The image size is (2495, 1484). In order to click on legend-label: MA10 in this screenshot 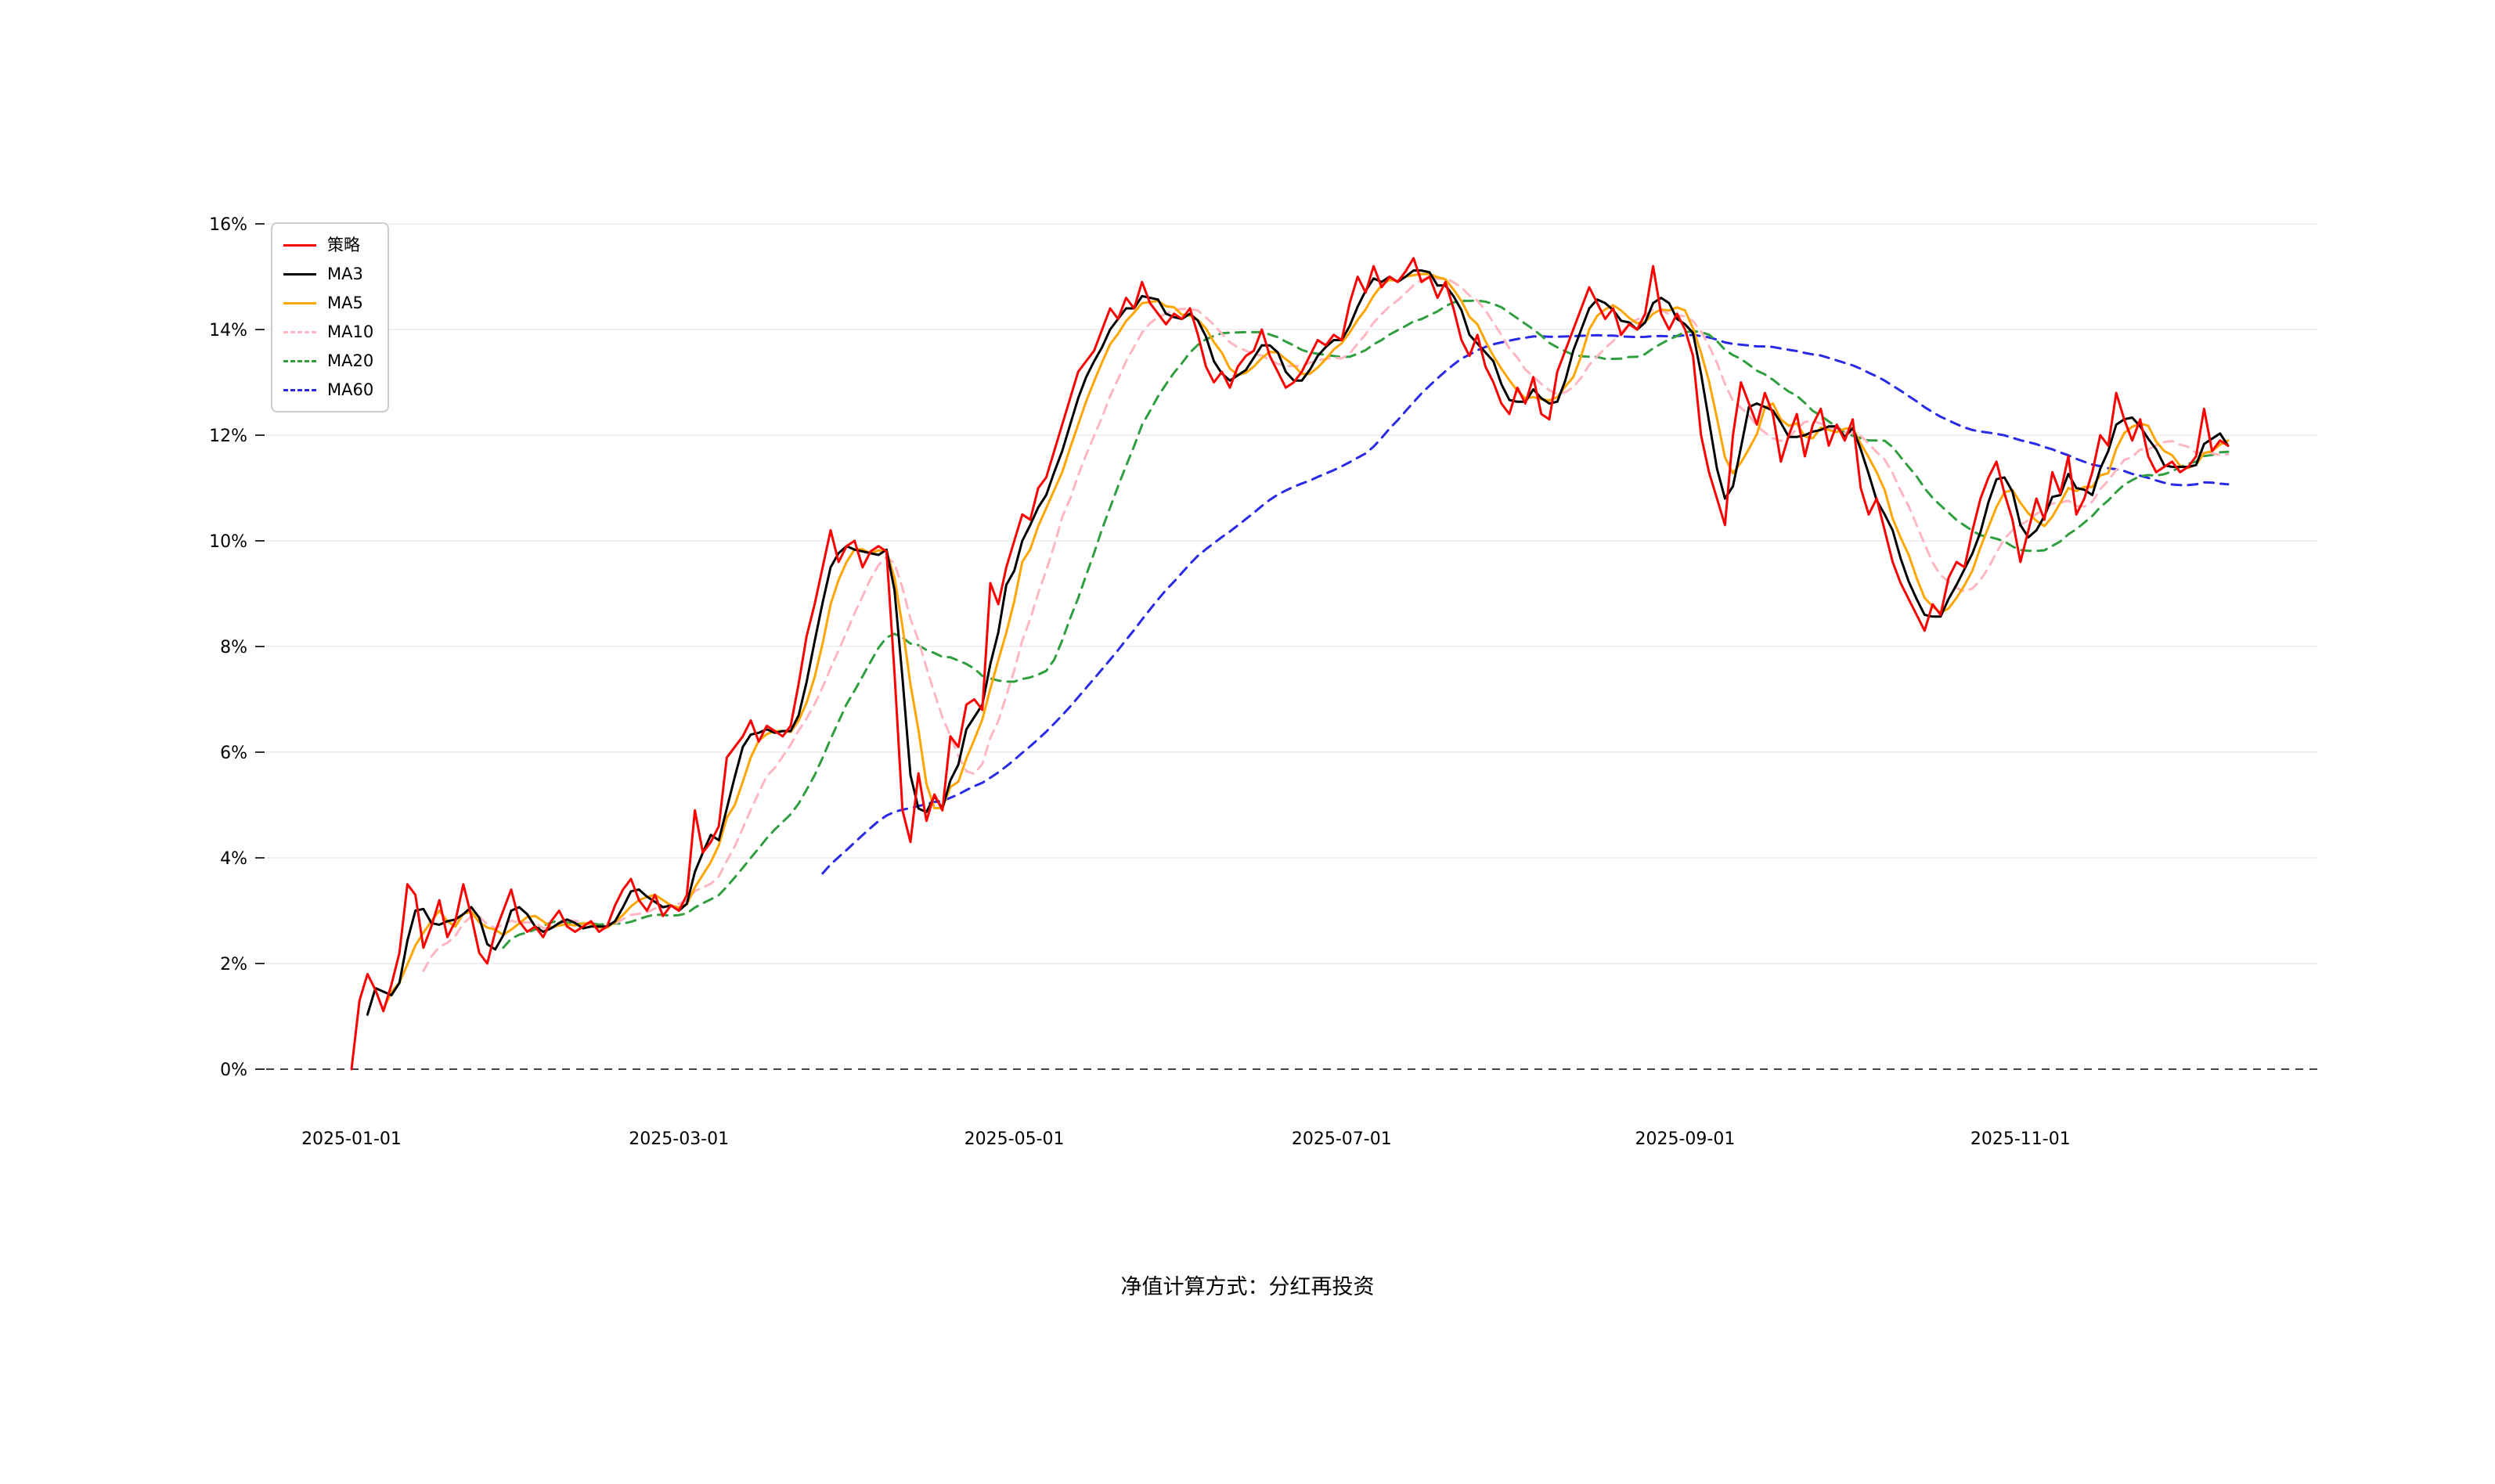, I will do `click(350, 331)`.